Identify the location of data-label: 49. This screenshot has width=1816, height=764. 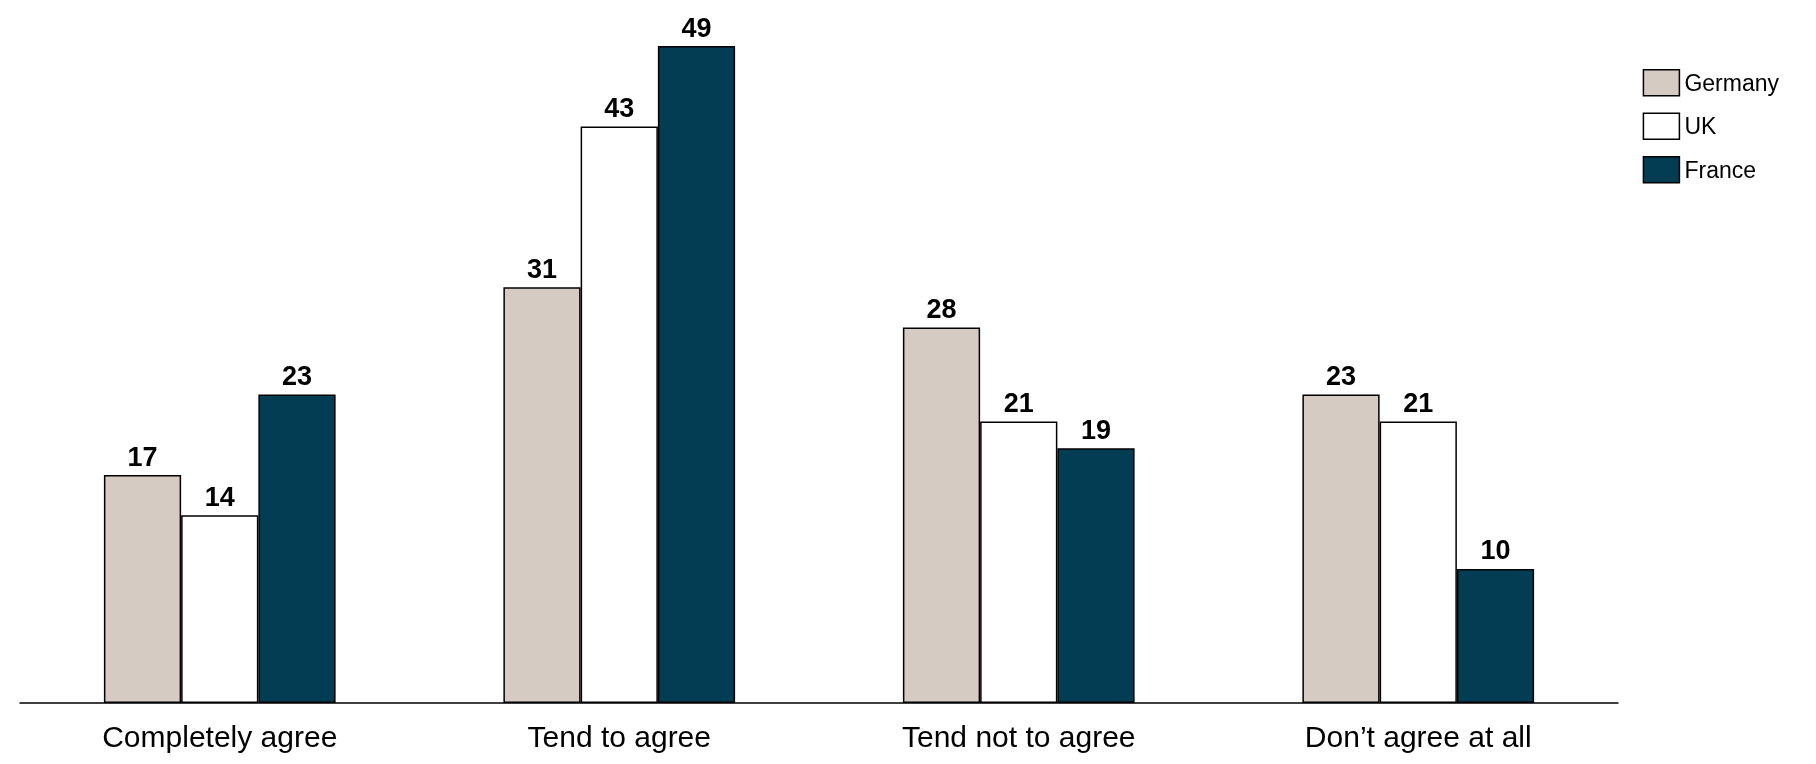
(696, 27).